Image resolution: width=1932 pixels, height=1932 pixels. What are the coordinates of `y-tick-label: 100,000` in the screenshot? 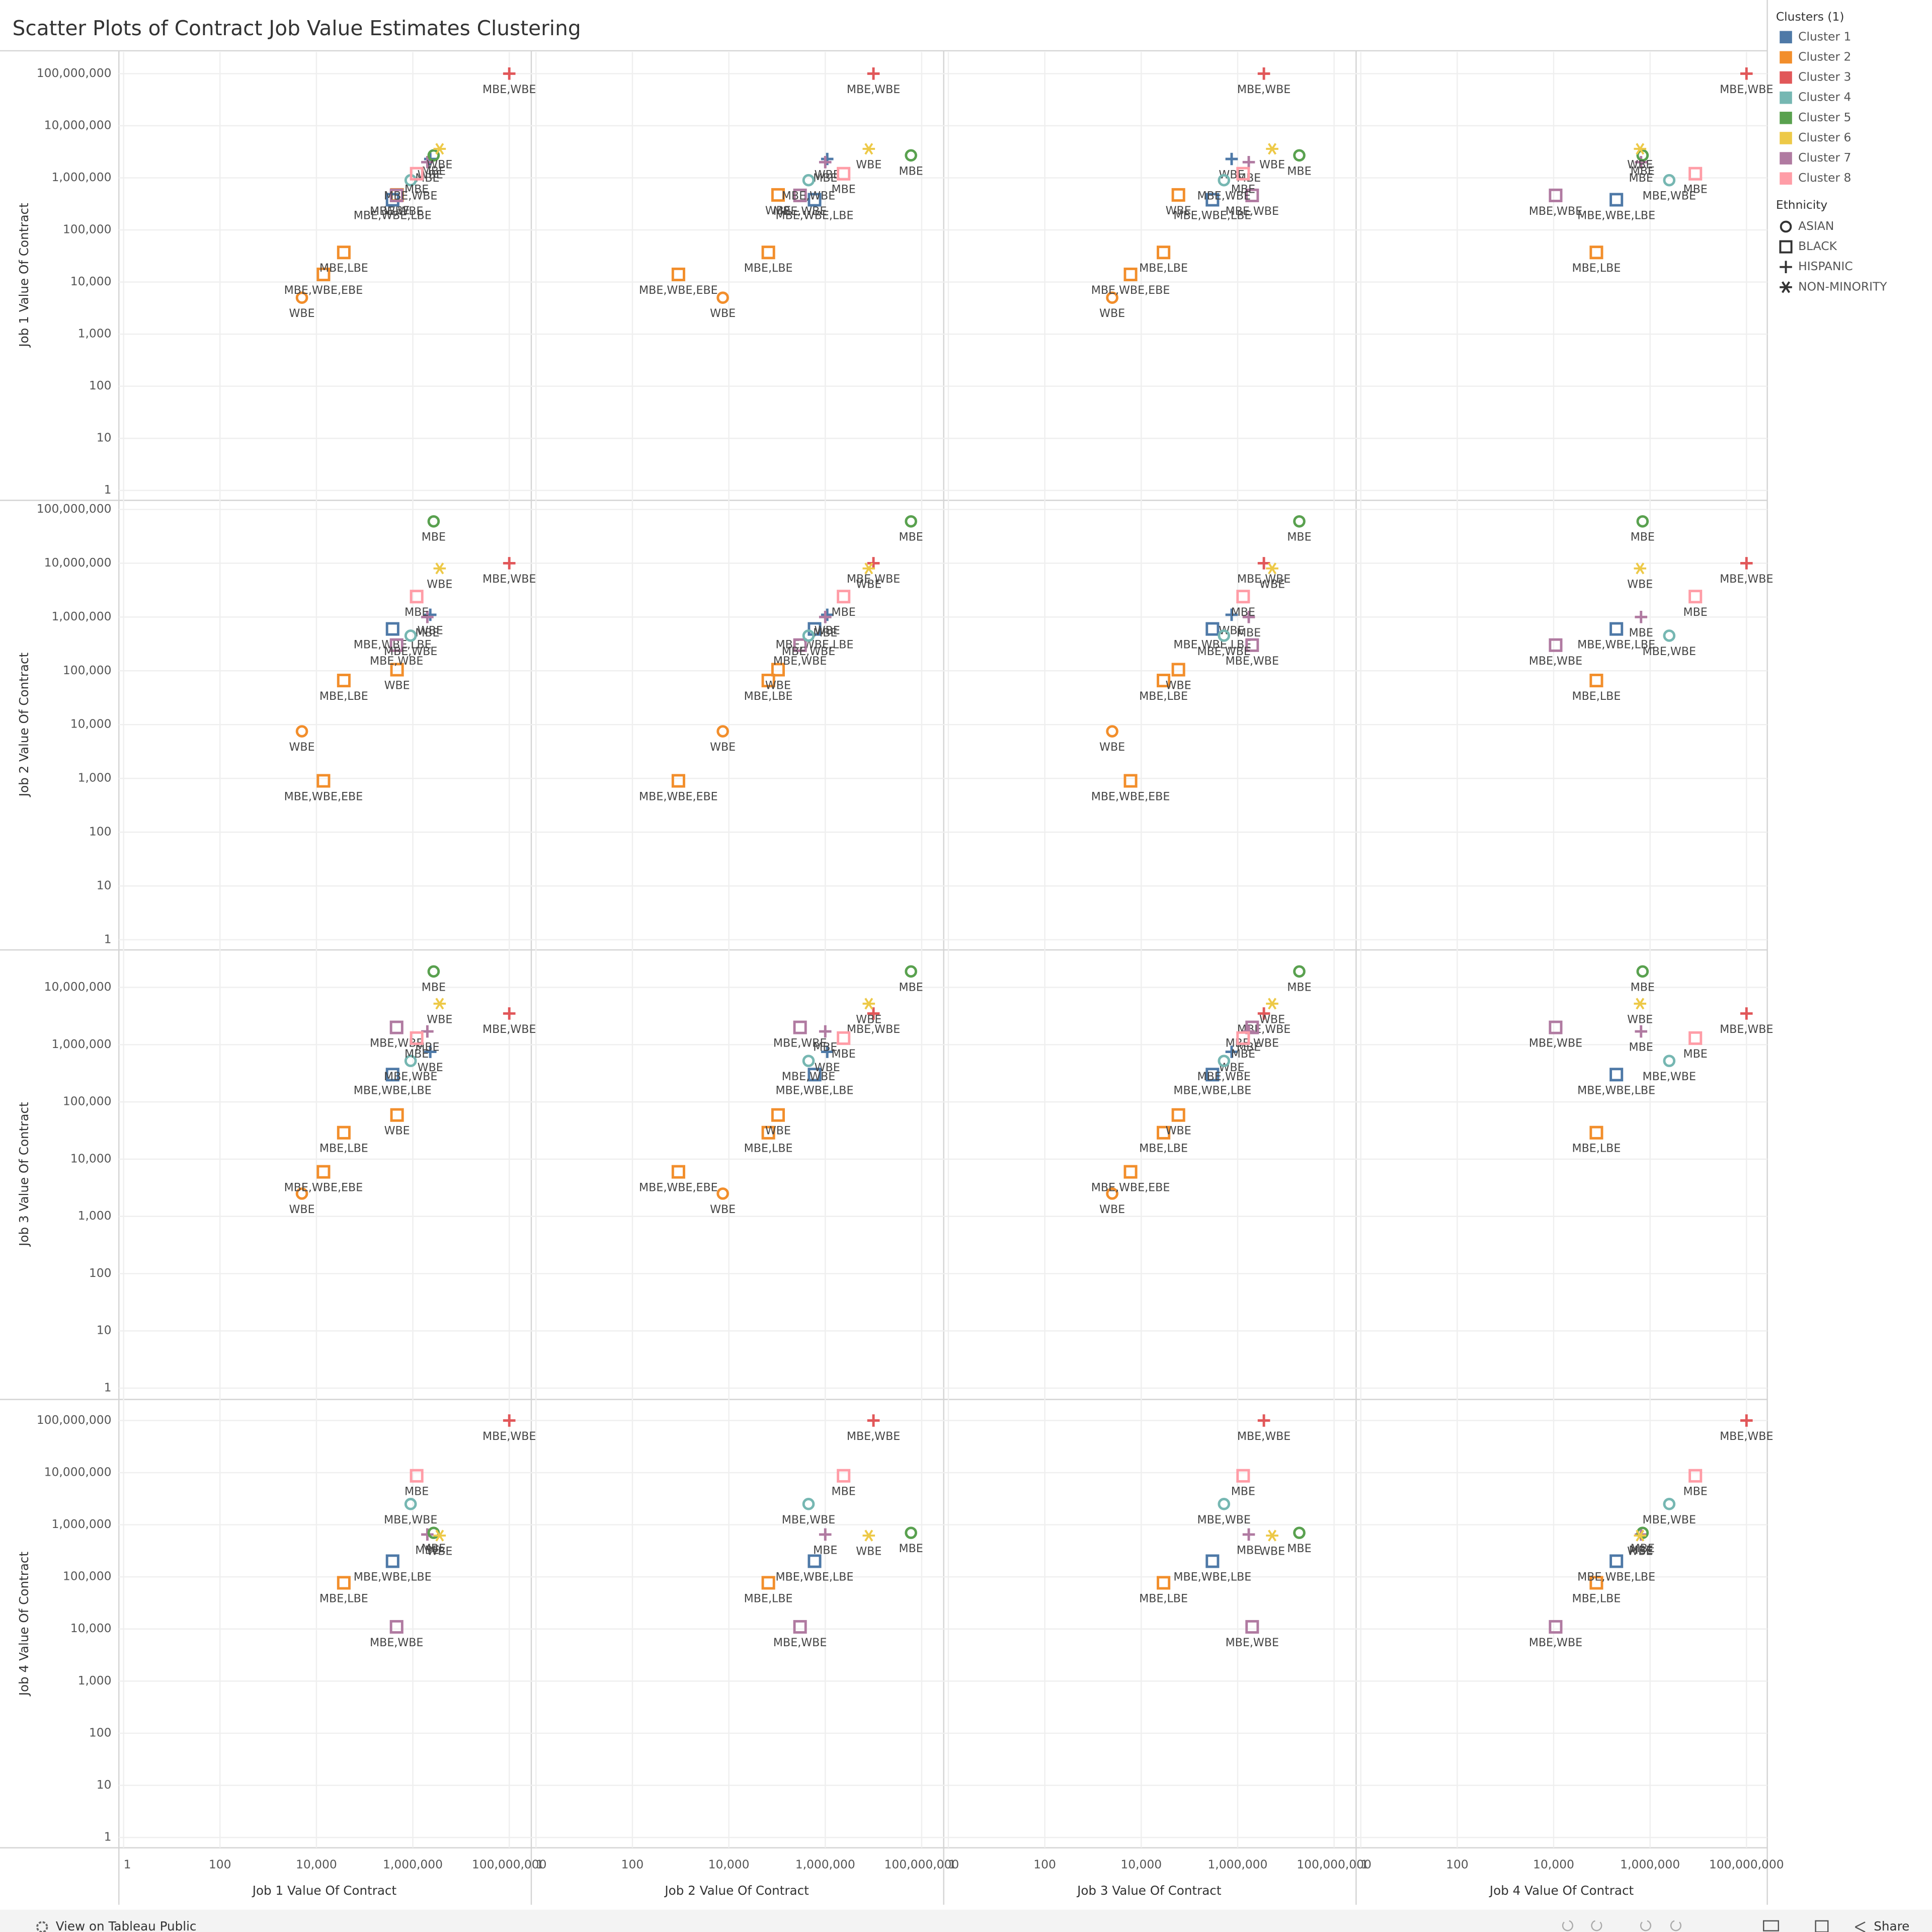 It's located at (88, 670).